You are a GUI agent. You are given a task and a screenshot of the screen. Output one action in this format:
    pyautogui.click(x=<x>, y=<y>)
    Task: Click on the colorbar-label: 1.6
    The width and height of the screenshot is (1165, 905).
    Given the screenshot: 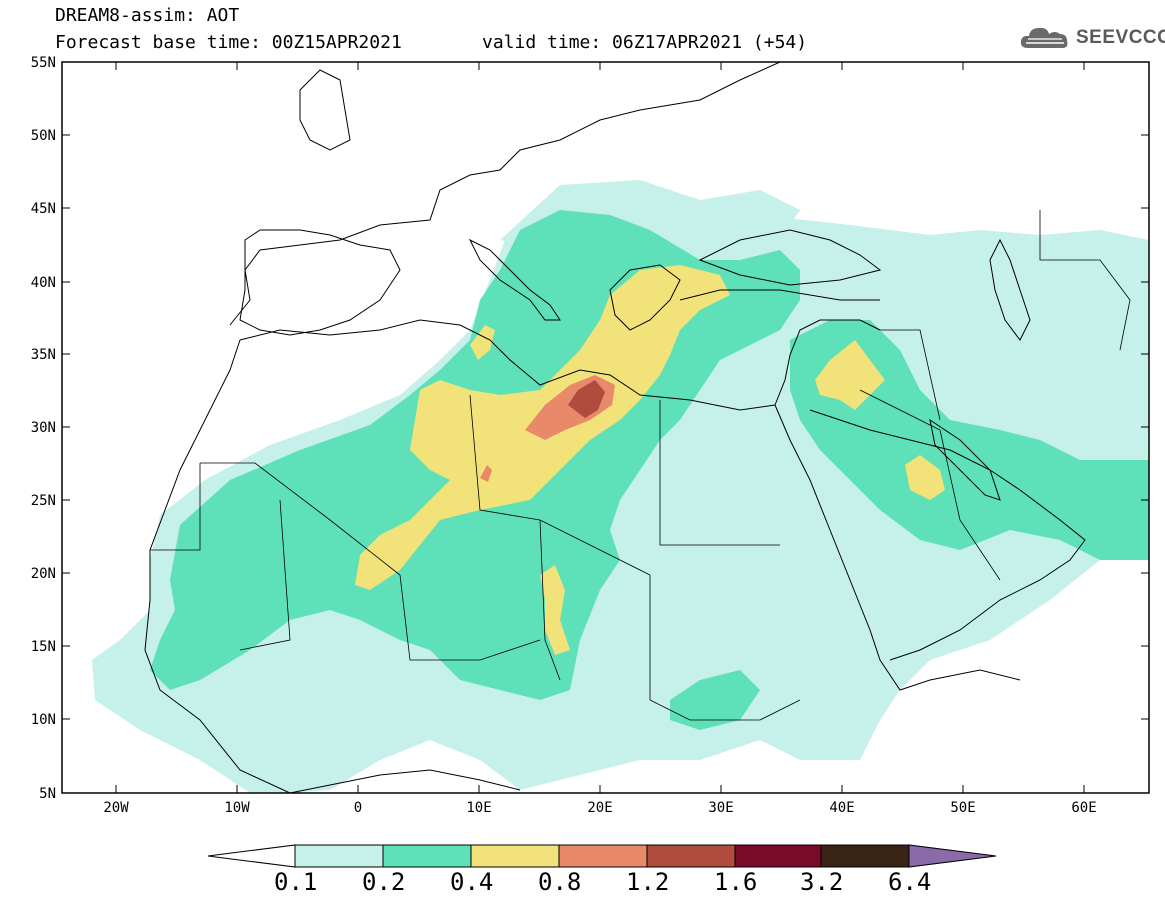 What is the action you would take?
    pyautogui.click(x=736, y=882)
    